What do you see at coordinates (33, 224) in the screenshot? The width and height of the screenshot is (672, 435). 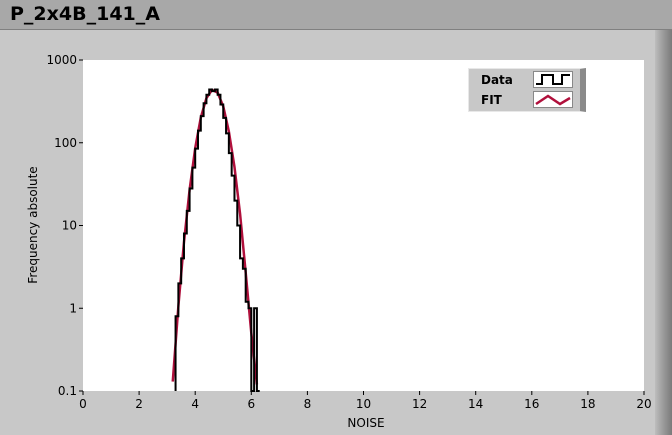 I see `y-axis-label: Frequency absolute` at bounding box center [33, 224].